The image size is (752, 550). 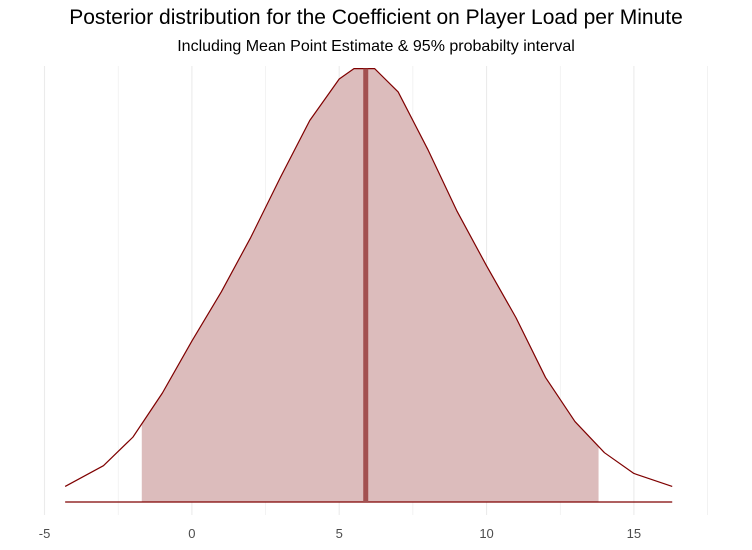 I want to click on x-tick-label: -5, so click(x=45, y=533).